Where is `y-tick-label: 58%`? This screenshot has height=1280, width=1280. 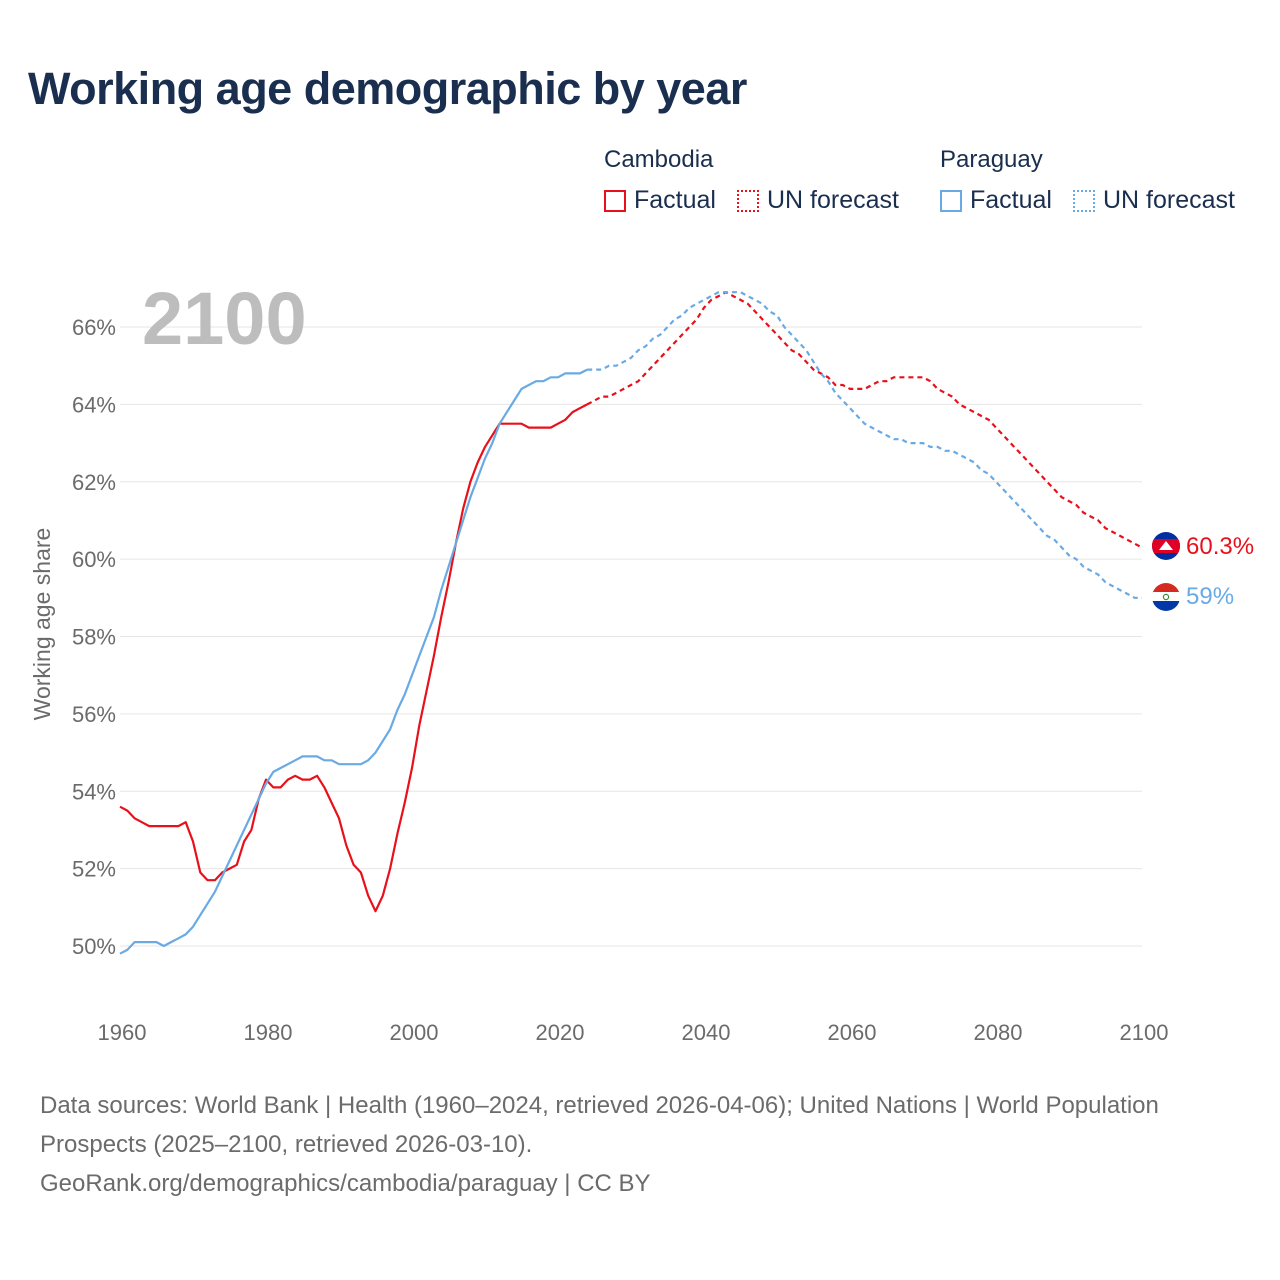 y-tick-label: 58% is located at coordinates (94, 637).